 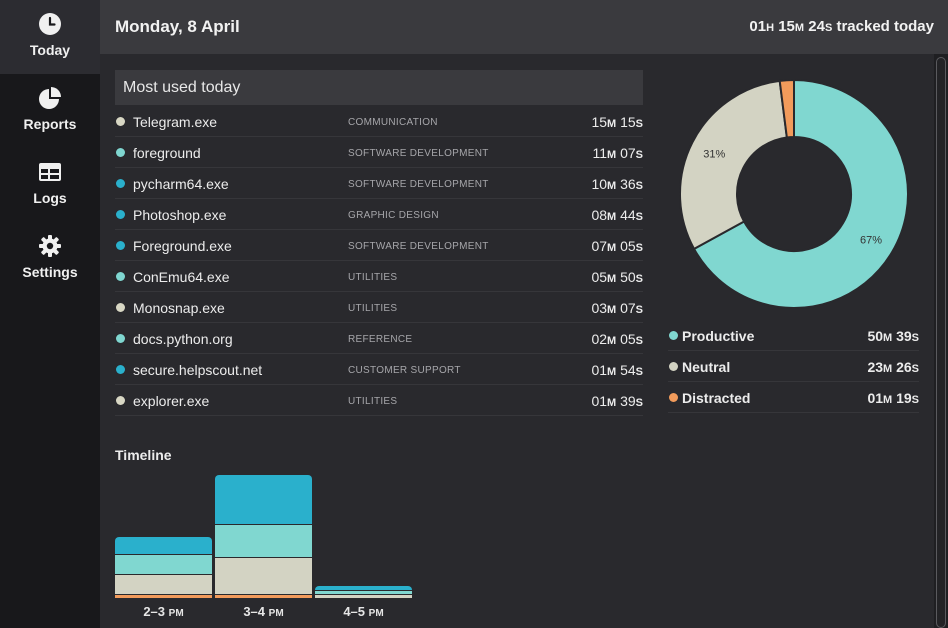 I want to click on app-name: Monosnap.exe, so click(x=179, y=308).